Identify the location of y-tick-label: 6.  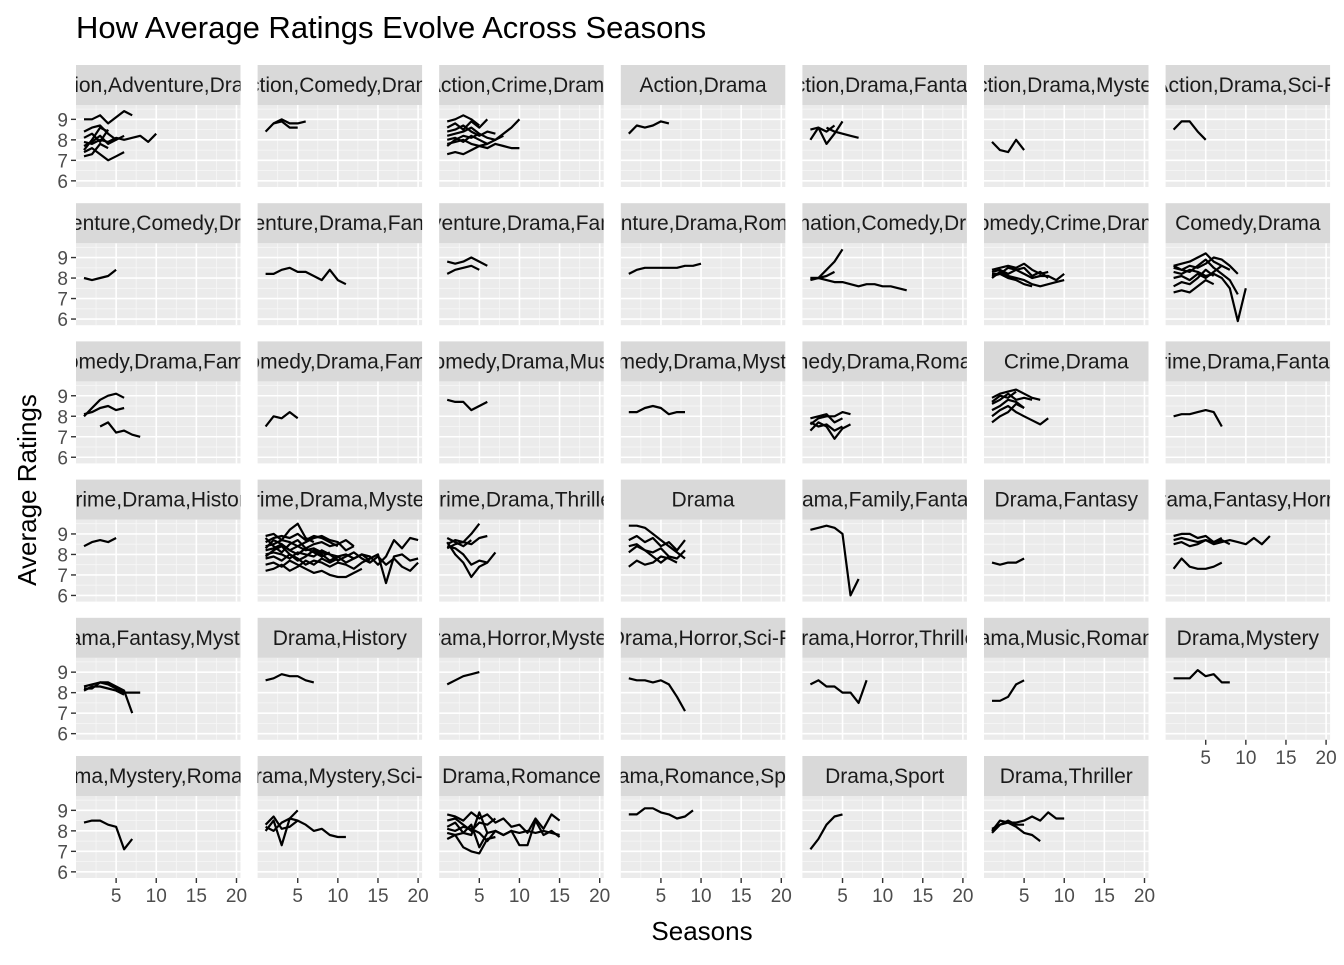
(62, 182).